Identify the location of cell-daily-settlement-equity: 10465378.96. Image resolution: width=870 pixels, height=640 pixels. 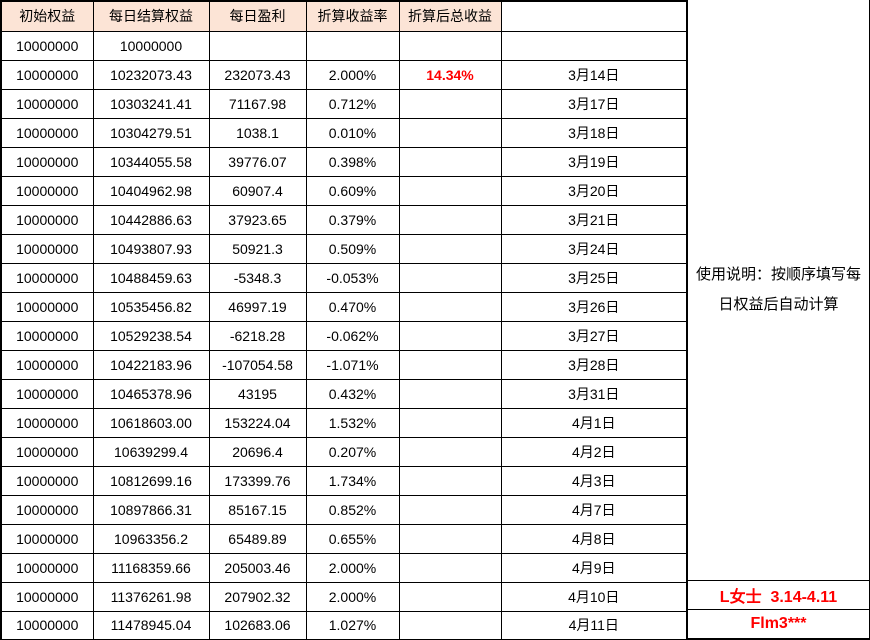
(151, 393).